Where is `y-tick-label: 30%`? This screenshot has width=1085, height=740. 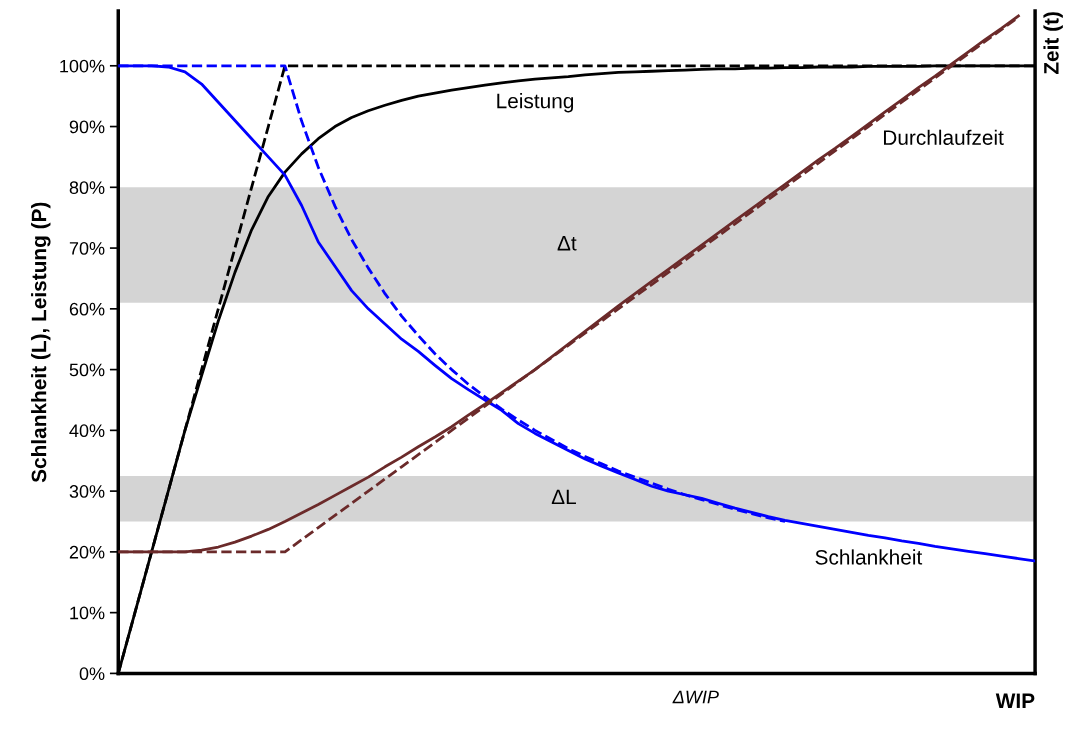
y-tick-label: 30% is located at coordinates (87, 491).